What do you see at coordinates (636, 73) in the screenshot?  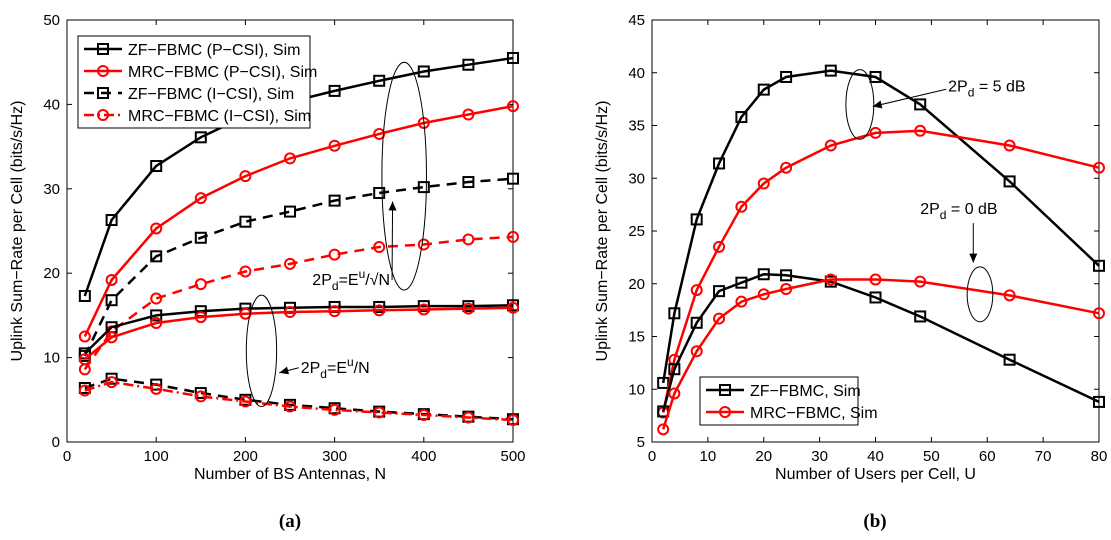 I see `y-tick-label: 40` at bounding box center [636, 73].